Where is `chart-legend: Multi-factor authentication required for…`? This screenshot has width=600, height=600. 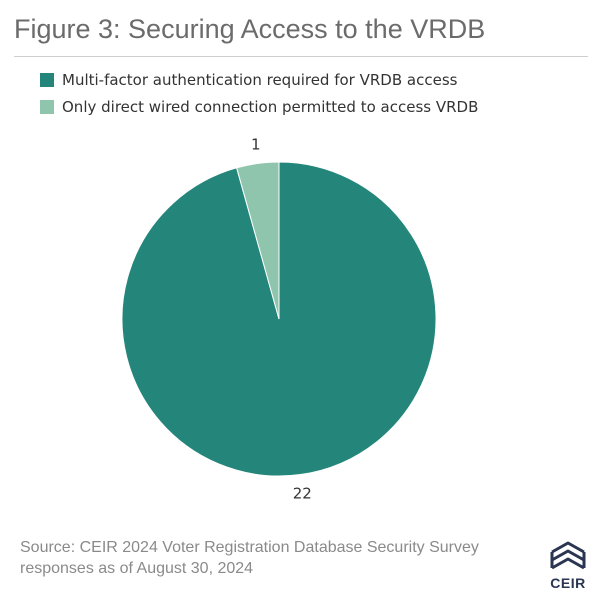 chart-legend: Multi-factor authentication required for… is located at coordinates (259, 93).